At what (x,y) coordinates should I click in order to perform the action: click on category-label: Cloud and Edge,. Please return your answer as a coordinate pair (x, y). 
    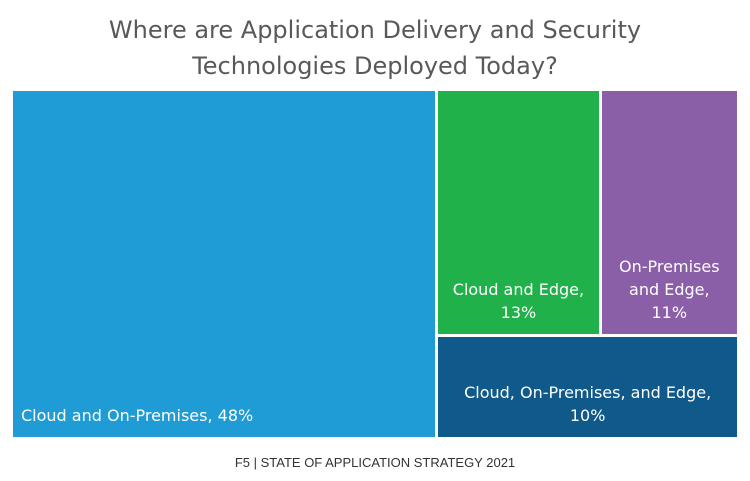
    Looking at the image, I should click on (518, 289).